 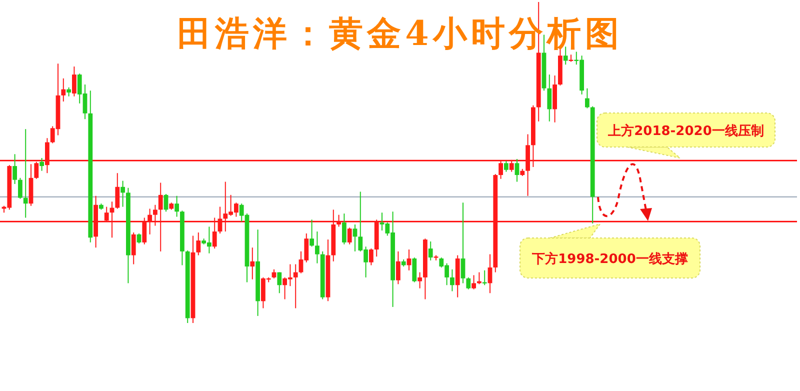 I want to click on callout: 上方2018-2020一线压制, so click(x=686, y=135).